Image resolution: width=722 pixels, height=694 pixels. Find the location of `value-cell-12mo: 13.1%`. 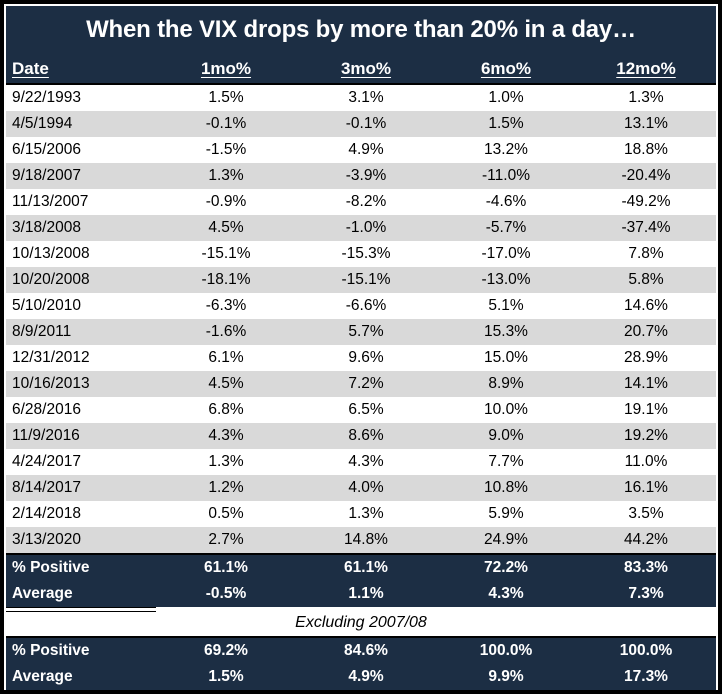

value-cell-12mo: 13.1% is located at coordinates (646, 123).